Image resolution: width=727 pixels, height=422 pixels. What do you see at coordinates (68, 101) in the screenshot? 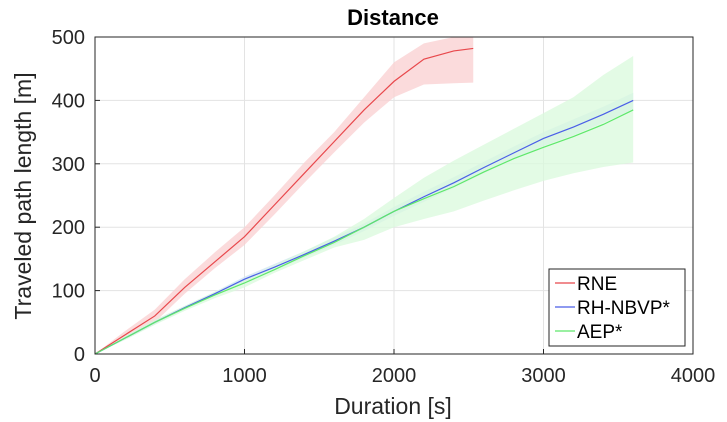
I see `y-tick-label: 400` at bounding box center [68, 101].